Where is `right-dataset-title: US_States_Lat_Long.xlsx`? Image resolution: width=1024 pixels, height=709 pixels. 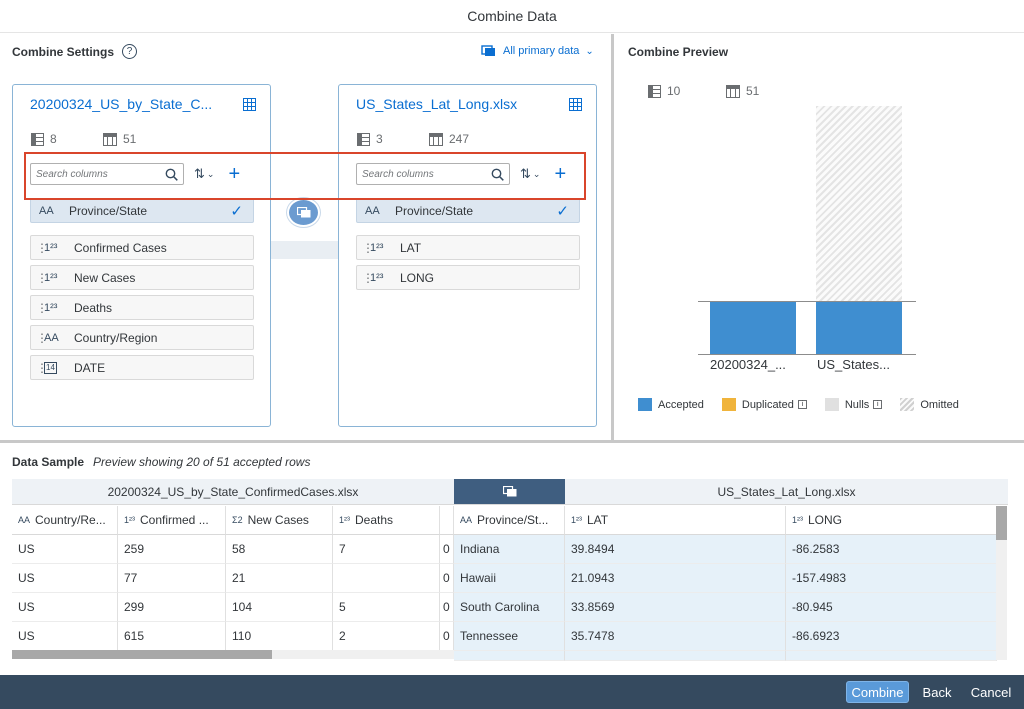 right-dataset-title: US_States_Lat_Long.xlsx is located at coordinates (437, 104).